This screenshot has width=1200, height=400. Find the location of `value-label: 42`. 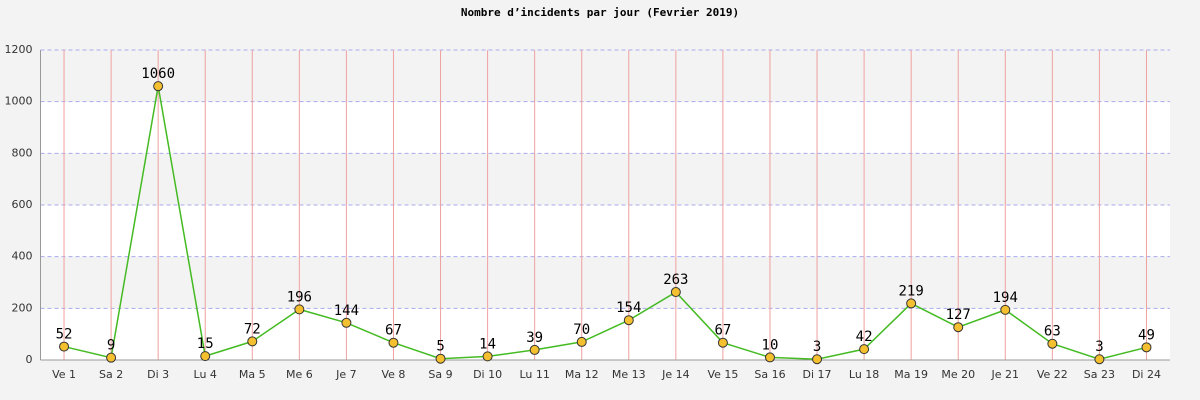

value-label: 42 is located at coordinates (864, 337).